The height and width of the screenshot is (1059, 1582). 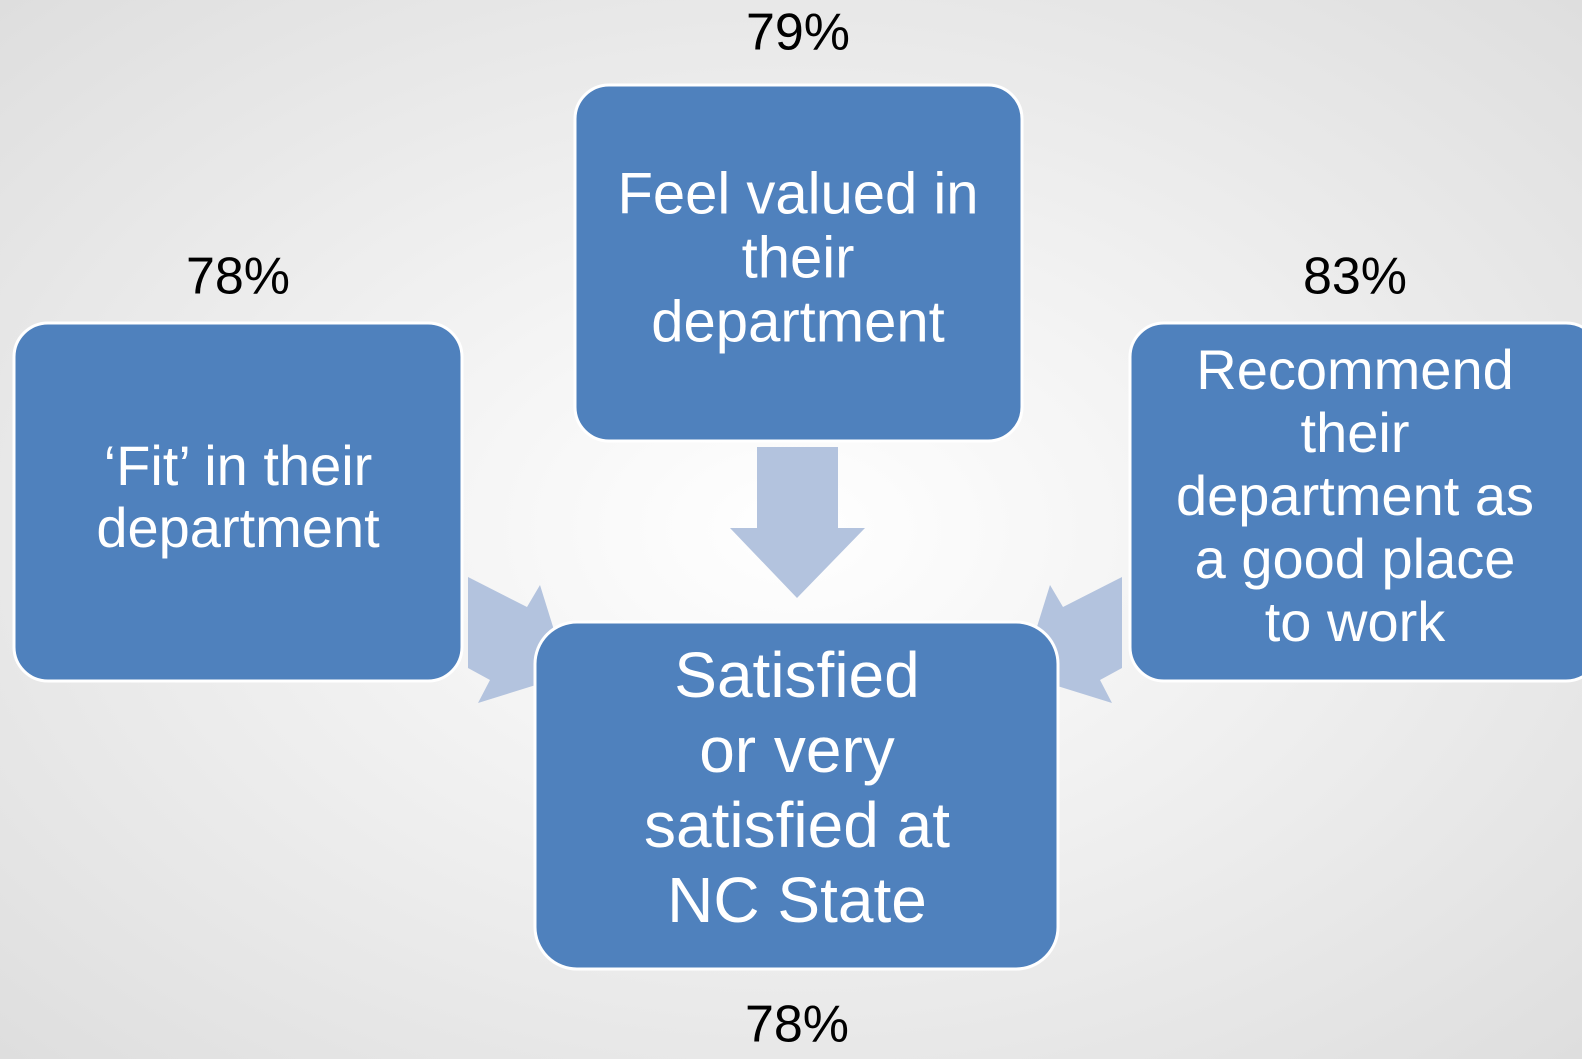 What do you see at coordinates (796, 675) in the screenshot?
I see `node-label: Satisfied` at bounding box center [796, 675].